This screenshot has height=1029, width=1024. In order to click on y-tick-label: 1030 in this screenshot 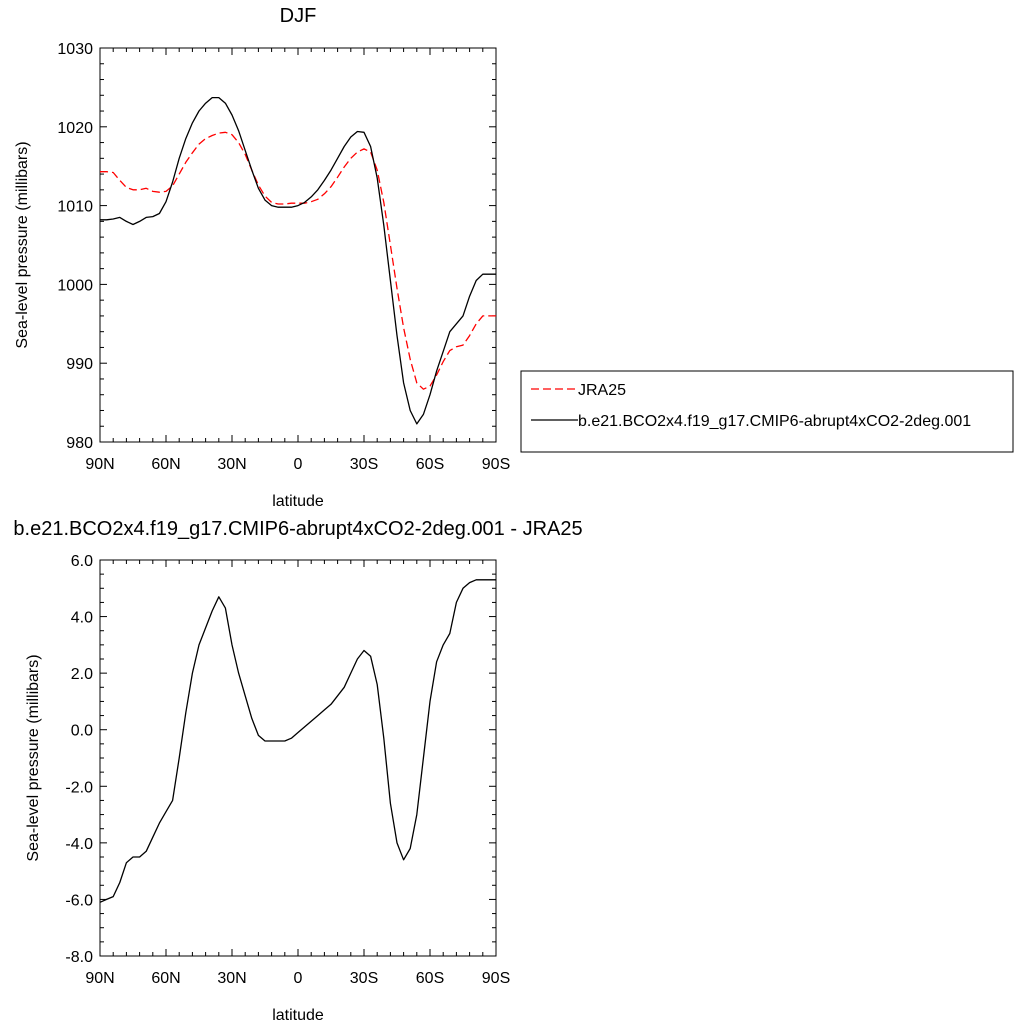, I will do `click(75, 49)`.